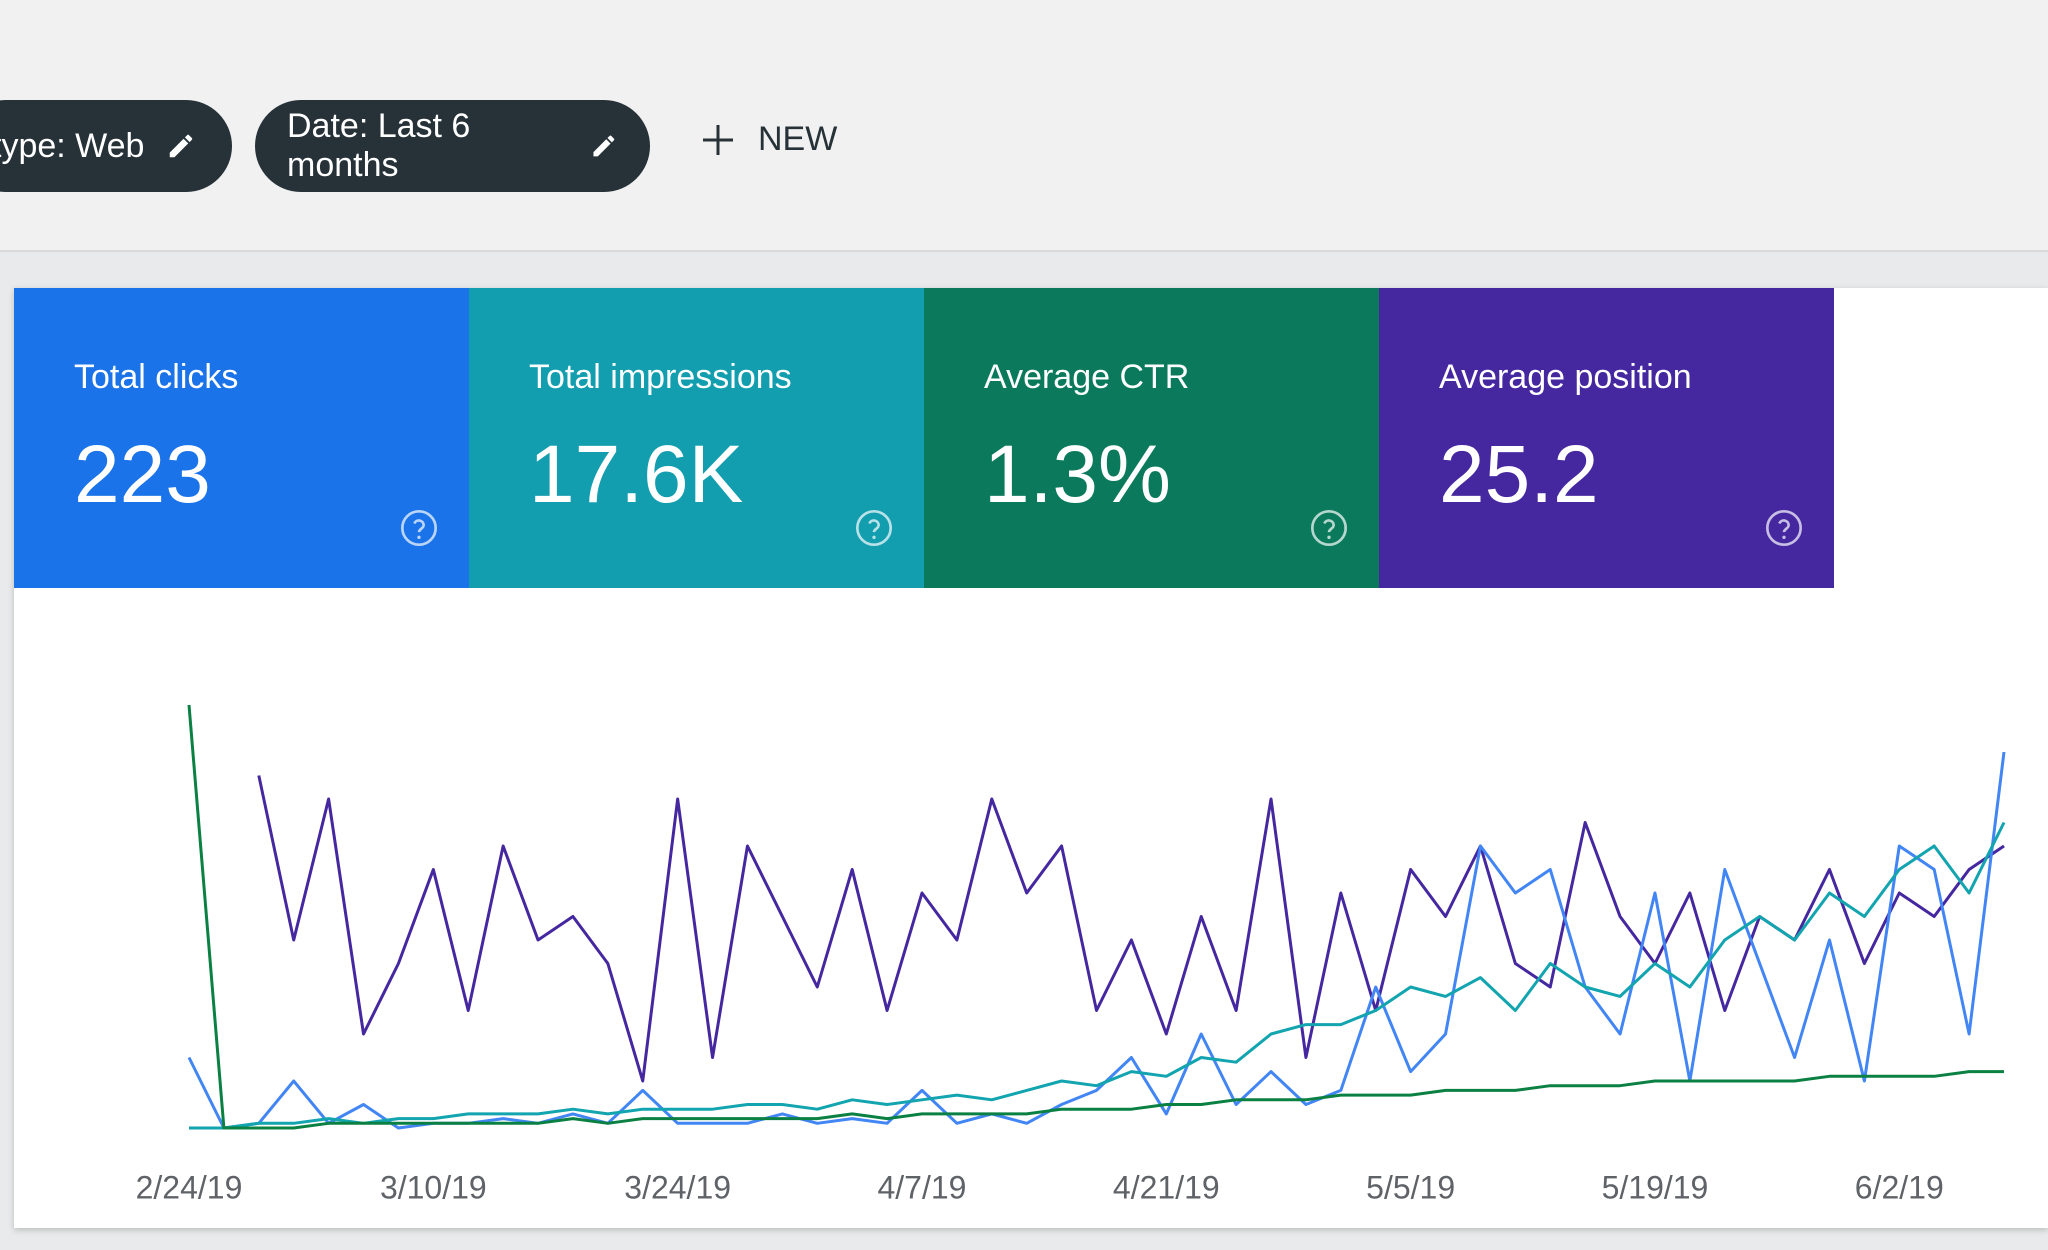 Image resolution: width=2048 pixels, height=1250 pixels. Describe the element at coordinates (1655, 1187) in the screenshot. I see `x-tick-label: 5/19/19` at that location.